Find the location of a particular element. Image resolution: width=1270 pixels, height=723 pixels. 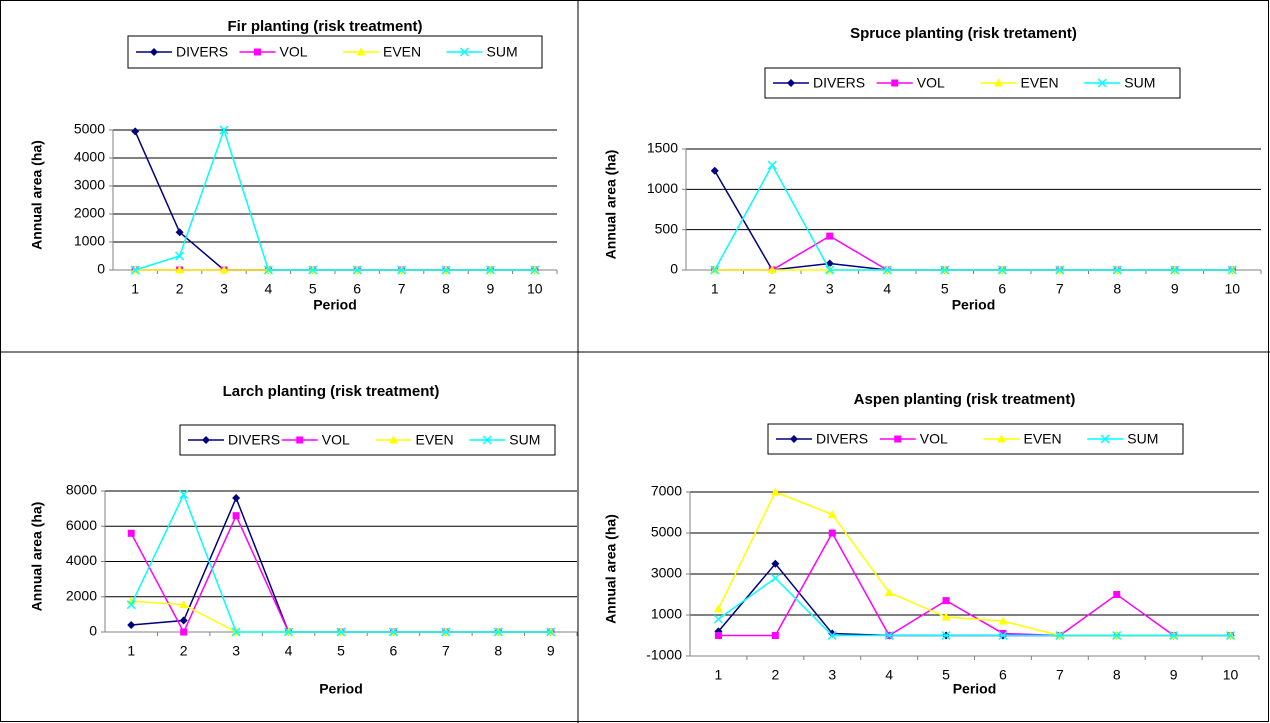

y-tick-label: 5000 is located at coordinates (89, 129).